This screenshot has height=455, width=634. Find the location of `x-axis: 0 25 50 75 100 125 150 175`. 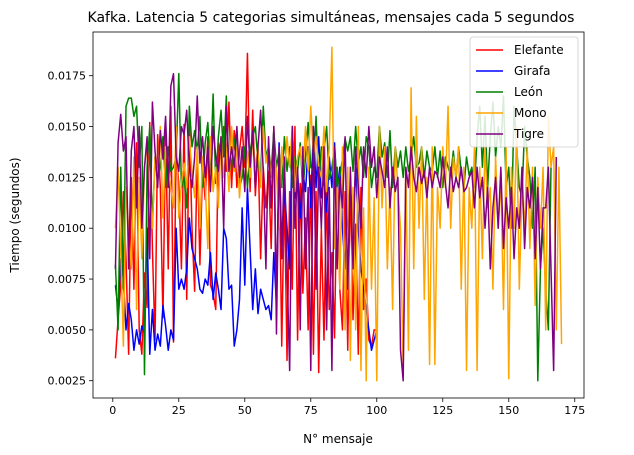

x-axis: 0 25 50 75 100 125 150 175 is located at coordinates (347, 407).